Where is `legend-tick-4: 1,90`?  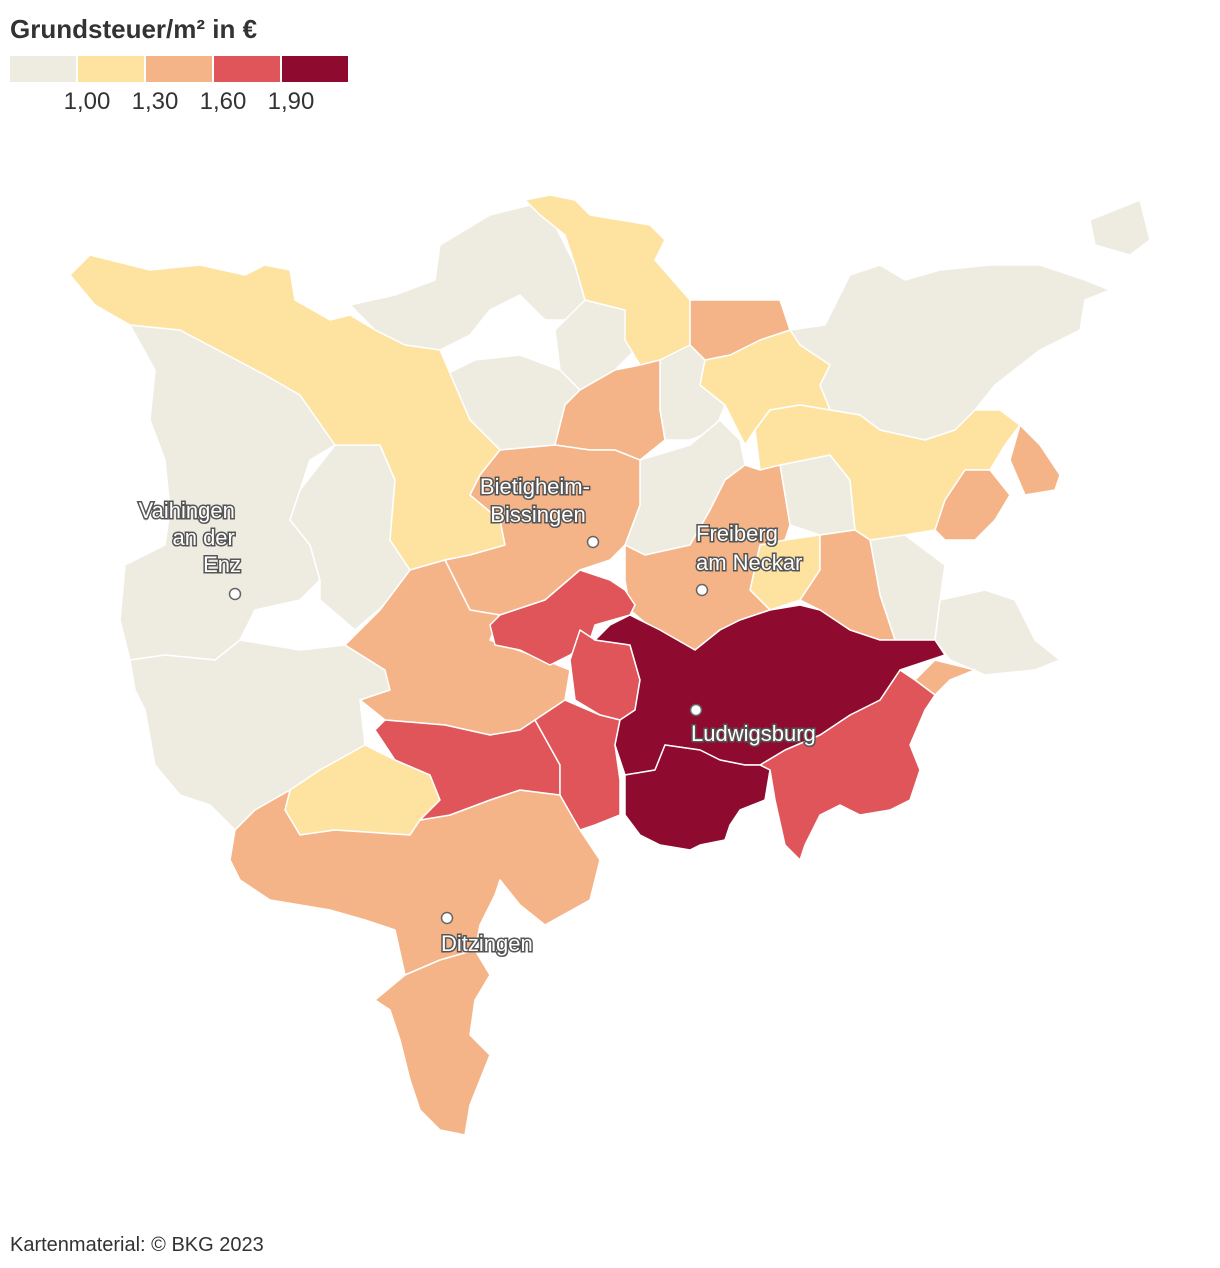 legend-tick-4: 1,90 is located at coordinates (291, 101).